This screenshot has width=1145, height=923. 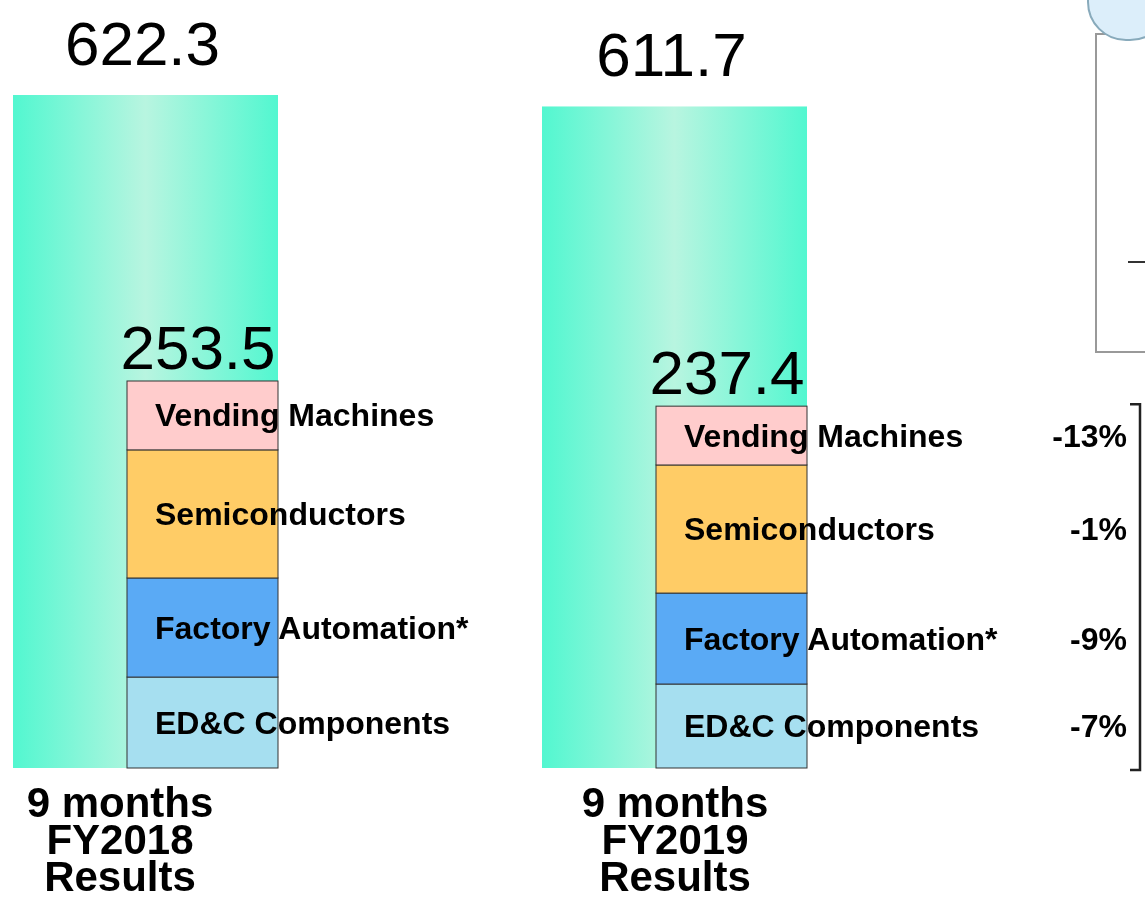 I want to click on series-label: Vending Machines, so click(x=824, y=435).